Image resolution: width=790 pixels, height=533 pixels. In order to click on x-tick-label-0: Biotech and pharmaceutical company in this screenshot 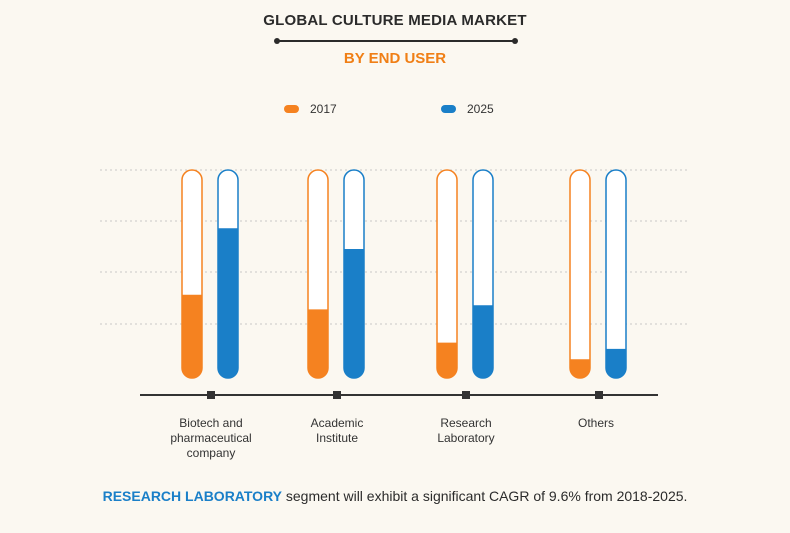, I will do `click(210, 438)`.